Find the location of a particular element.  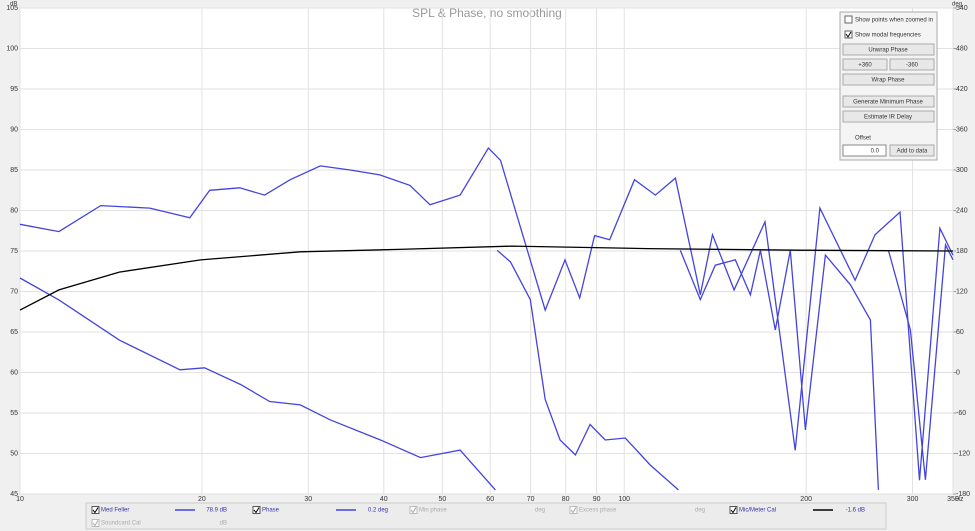

button: -360 is located at coordinates (912, 64).